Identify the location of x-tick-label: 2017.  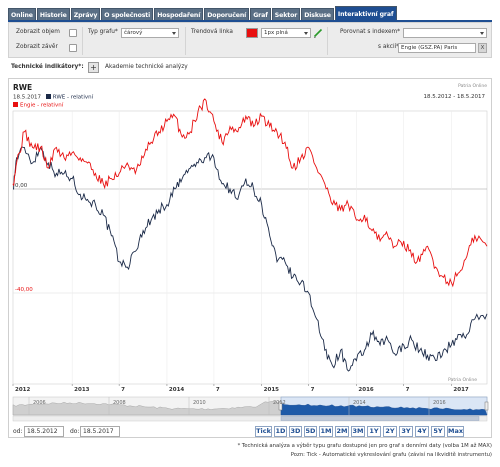
(460, 390).